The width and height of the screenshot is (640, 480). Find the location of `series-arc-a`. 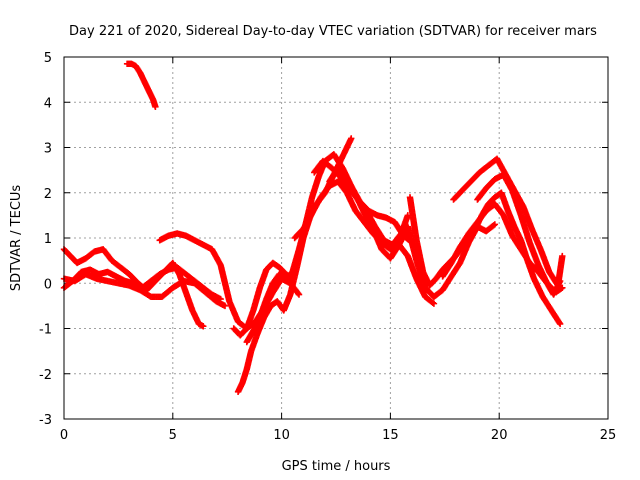

series-arc-a is located at coordinates (133, 288).